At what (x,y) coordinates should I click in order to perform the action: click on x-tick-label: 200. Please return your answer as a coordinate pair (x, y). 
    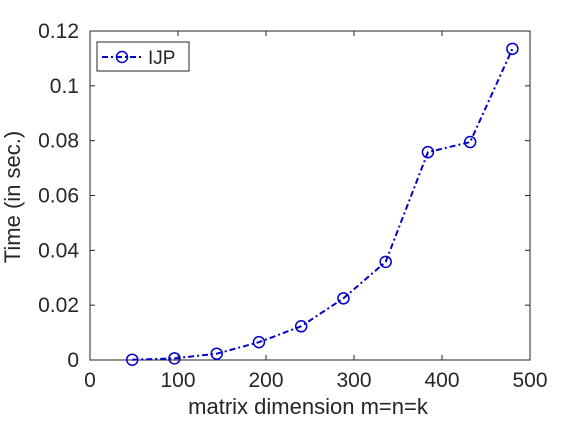
    Looking at the image, I should click on (265, 380).